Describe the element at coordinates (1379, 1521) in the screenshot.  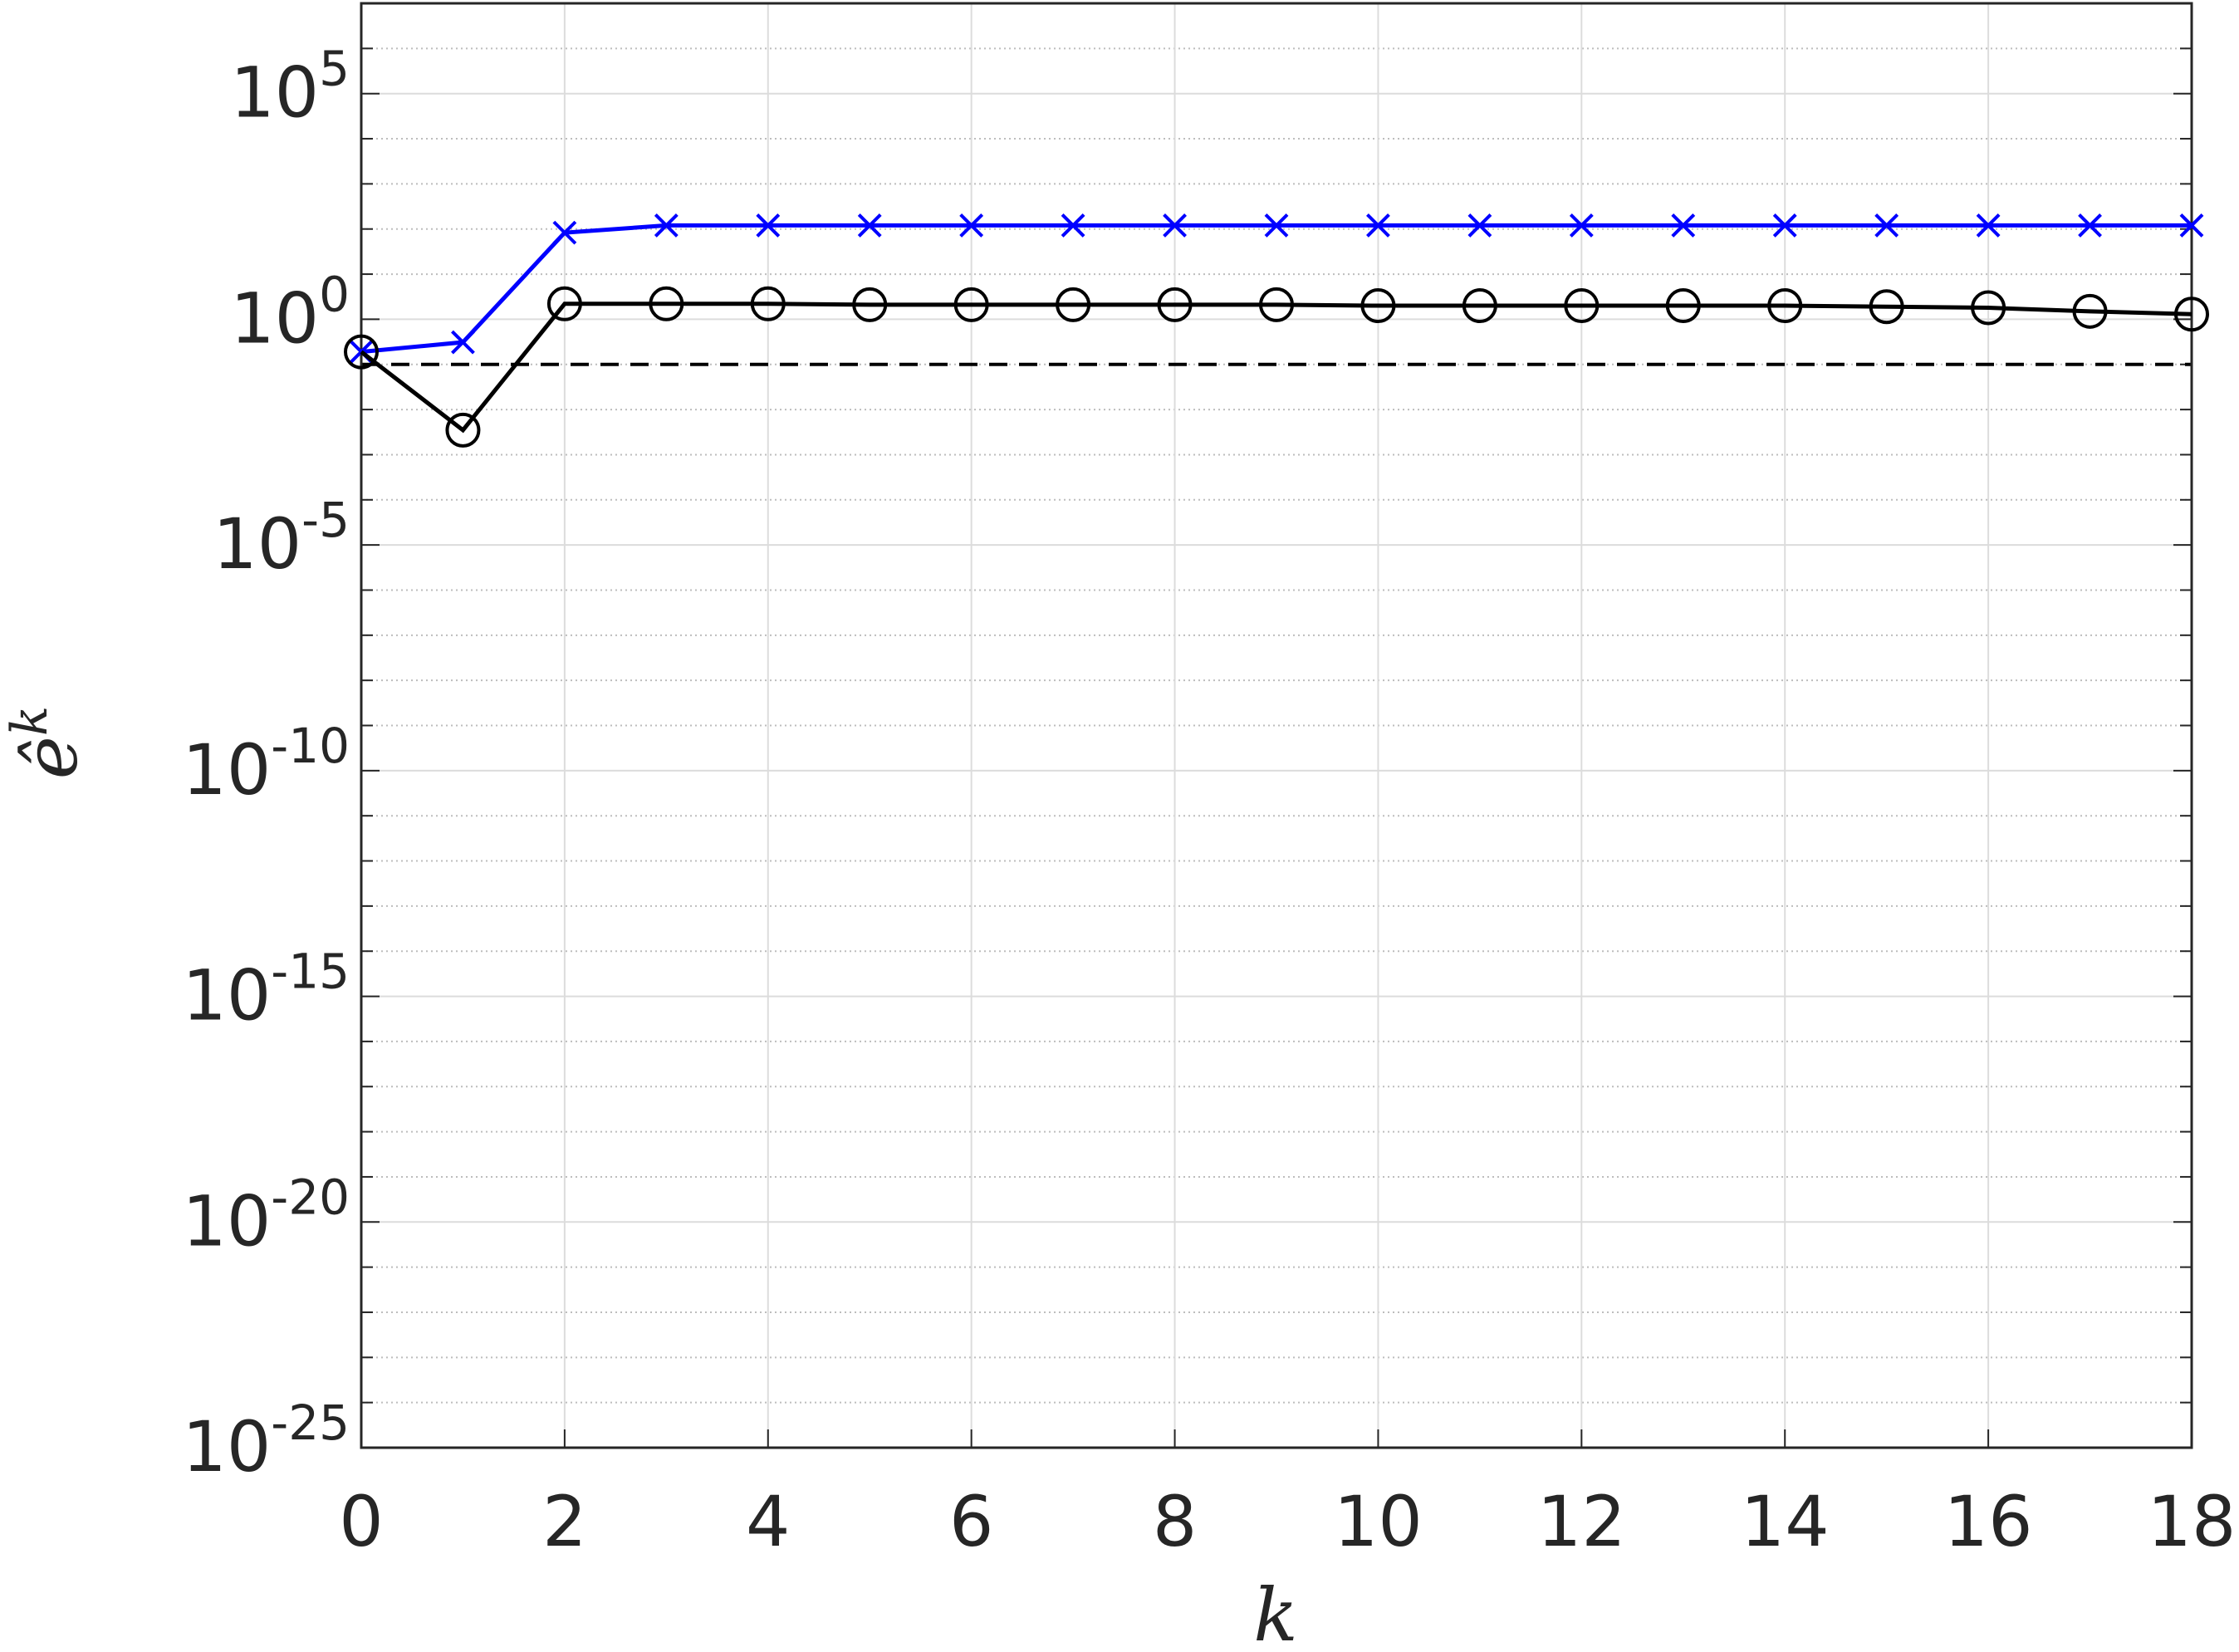
I see `x-tick-label: 10` at that location.